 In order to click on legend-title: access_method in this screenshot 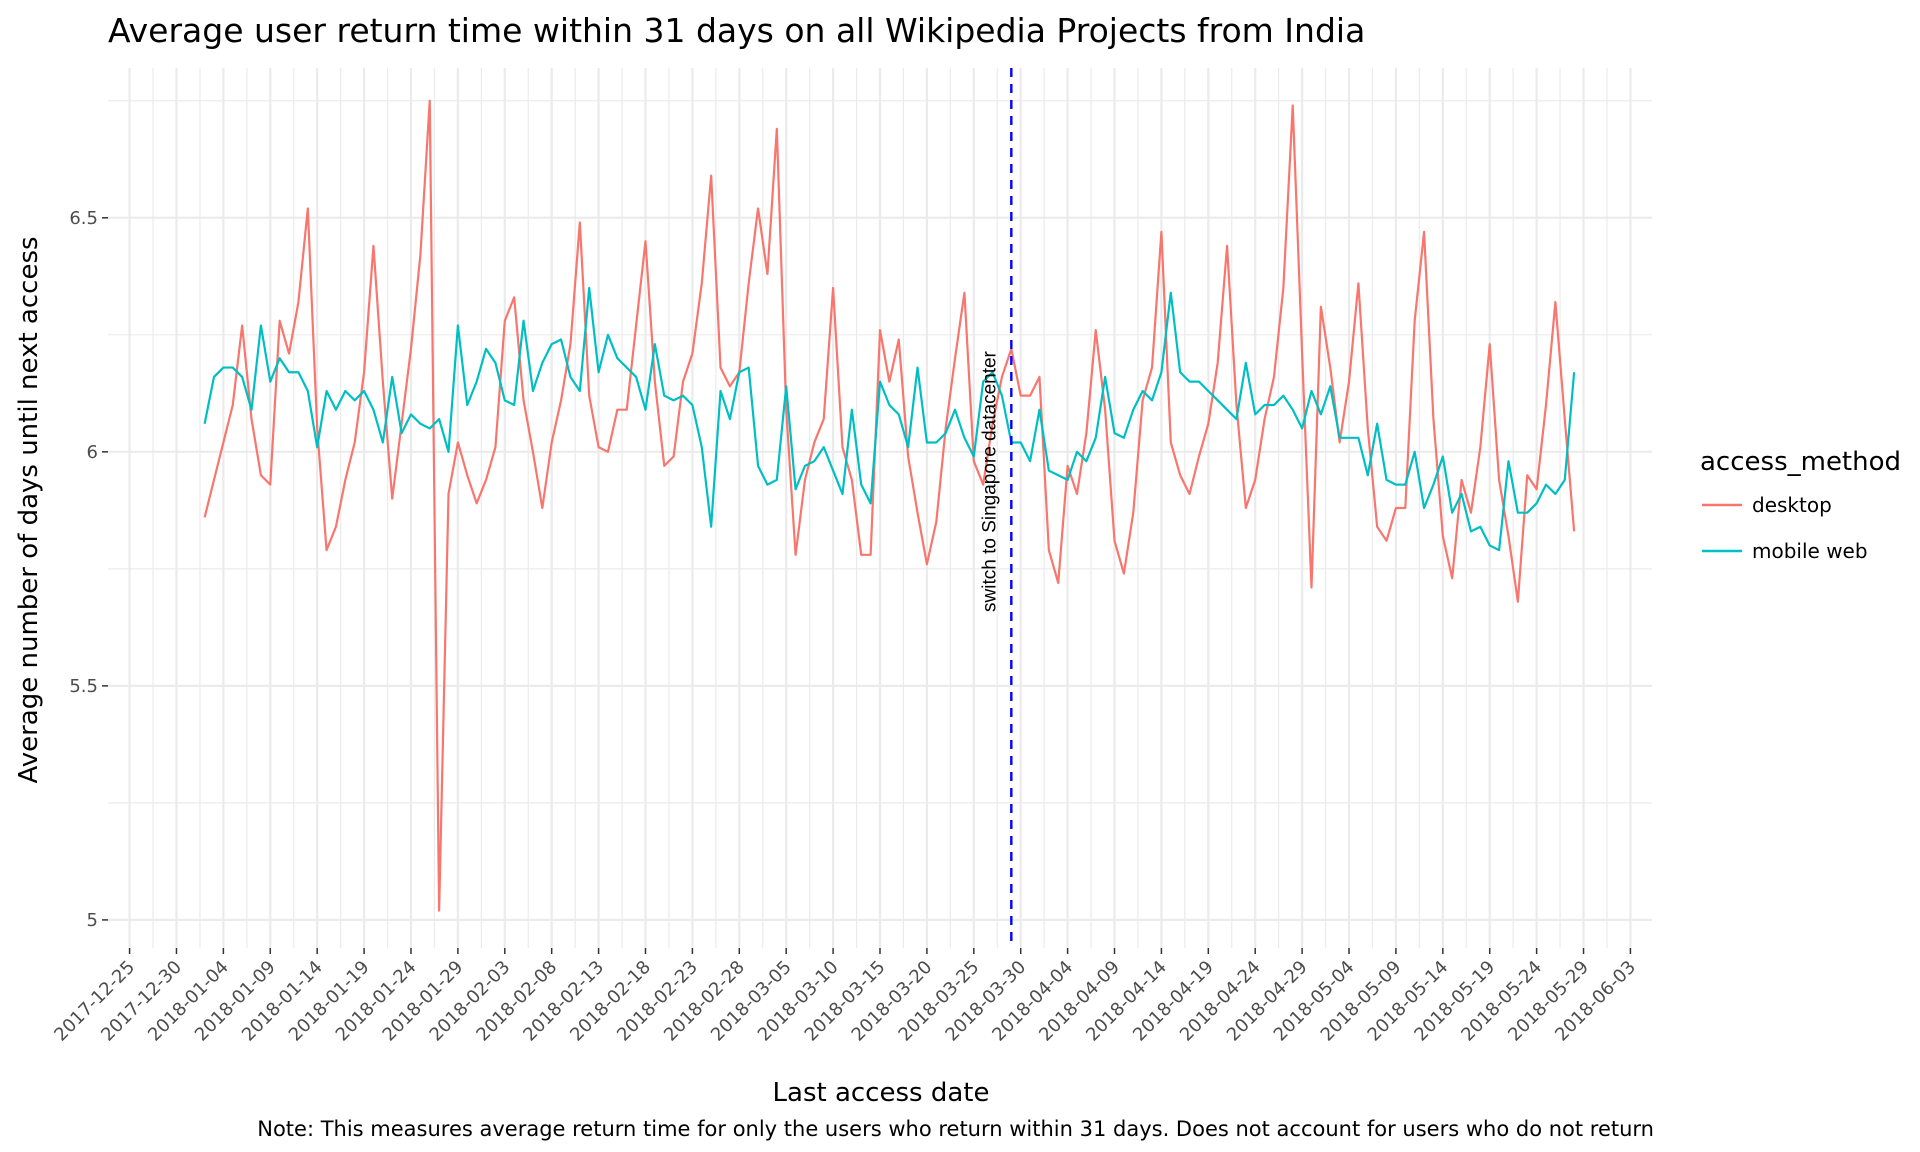, I will do `click(1800, 462)`.